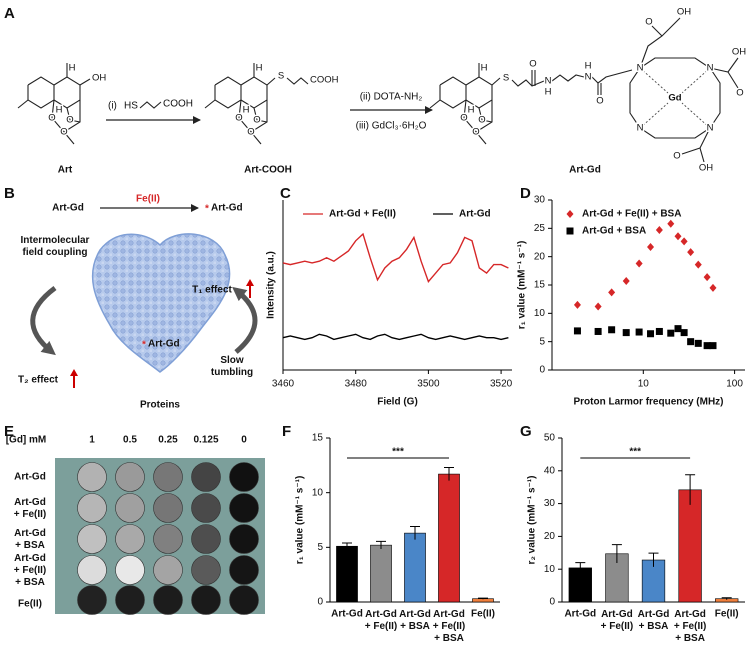 The height and width of the screenshot is (655, 750). What do you see at coordinates (30, 604) in the screenshot?
I see `row-label: Fe(II)` at bounding box center [30, 604].